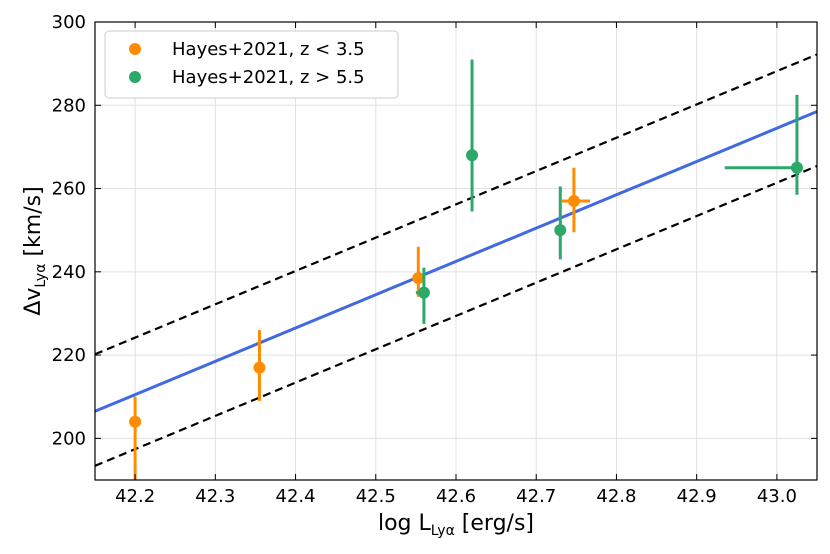  What do you see at coordinates (376, 496) in the screenshot?
I see `x-tick-label: 42.5` at bounding box center [376, 496].